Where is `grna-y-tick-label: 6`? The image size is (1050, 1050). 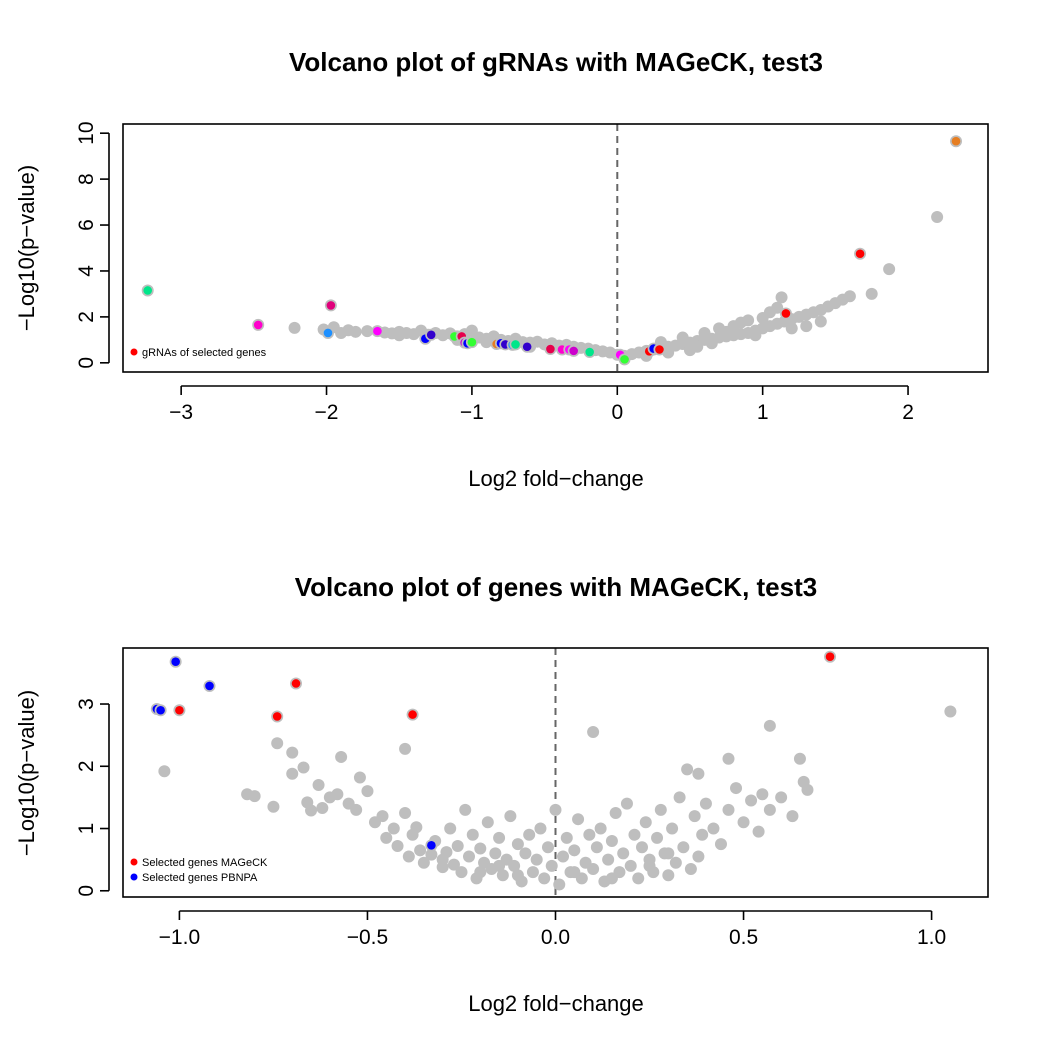
grna-y-tick-label: 6 is located at coordinates (86, 225).